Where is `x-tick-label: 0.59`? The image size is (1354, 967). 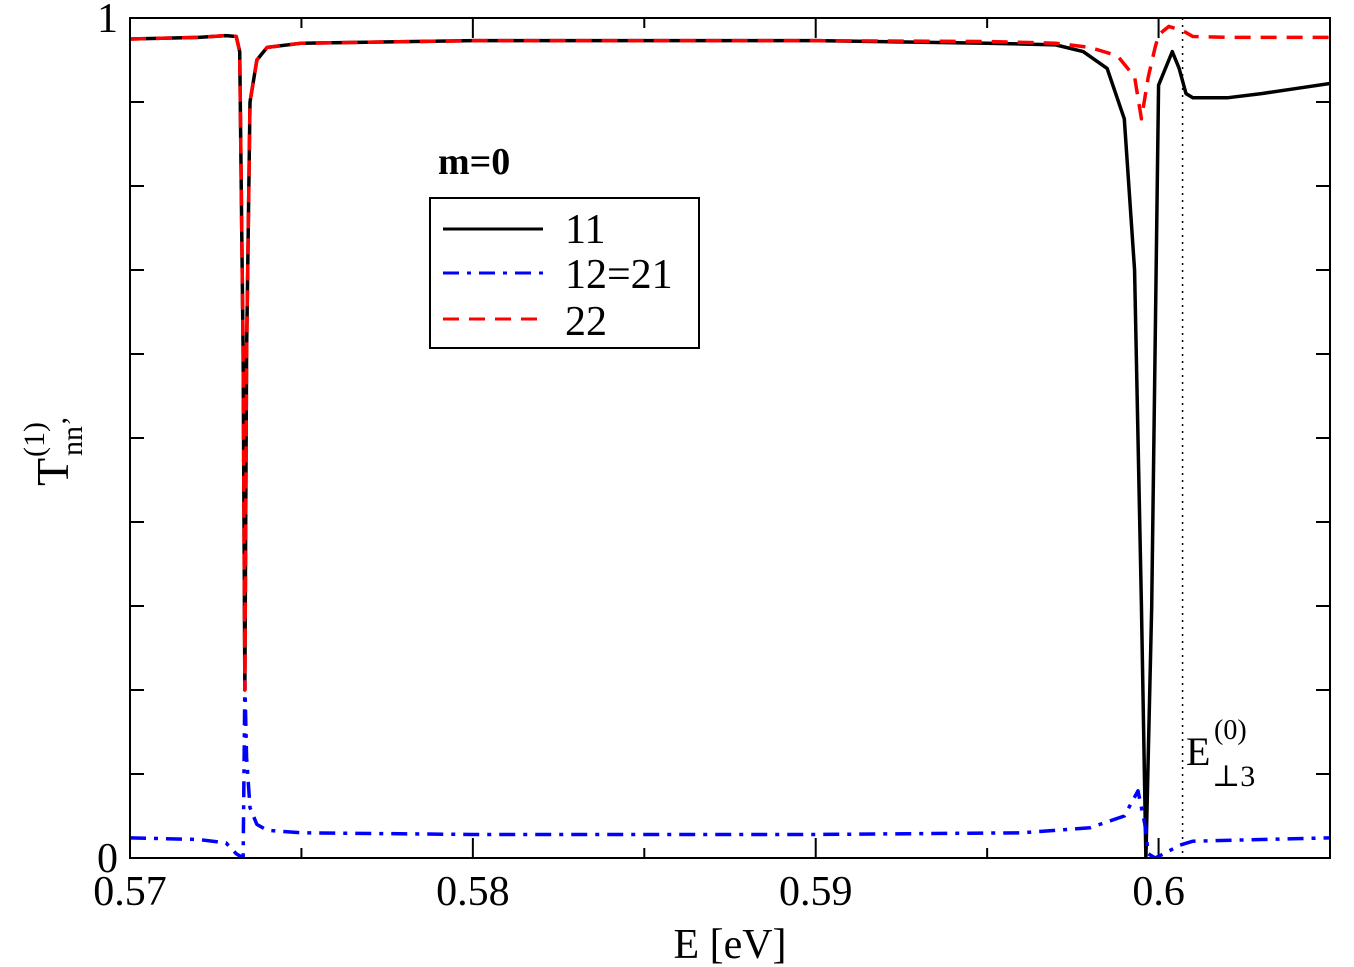
x-tick-label: 0.59 is located at coordinates (816, 892).